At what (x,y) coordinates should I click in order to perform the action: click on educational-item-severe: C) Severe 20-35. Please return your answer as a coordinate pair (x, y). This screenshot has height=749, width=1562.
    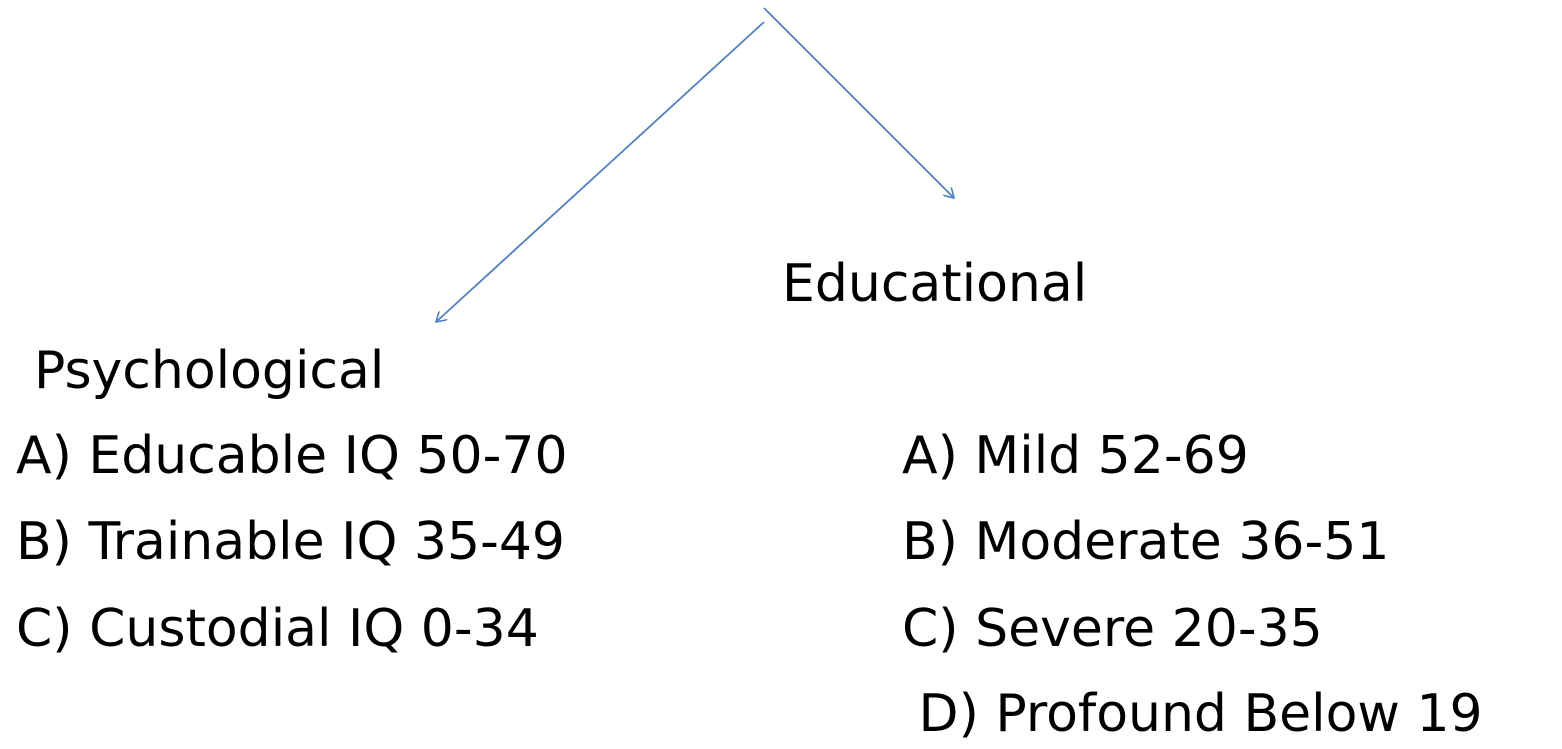
    Looking at the image, I should click on (1112, 629).